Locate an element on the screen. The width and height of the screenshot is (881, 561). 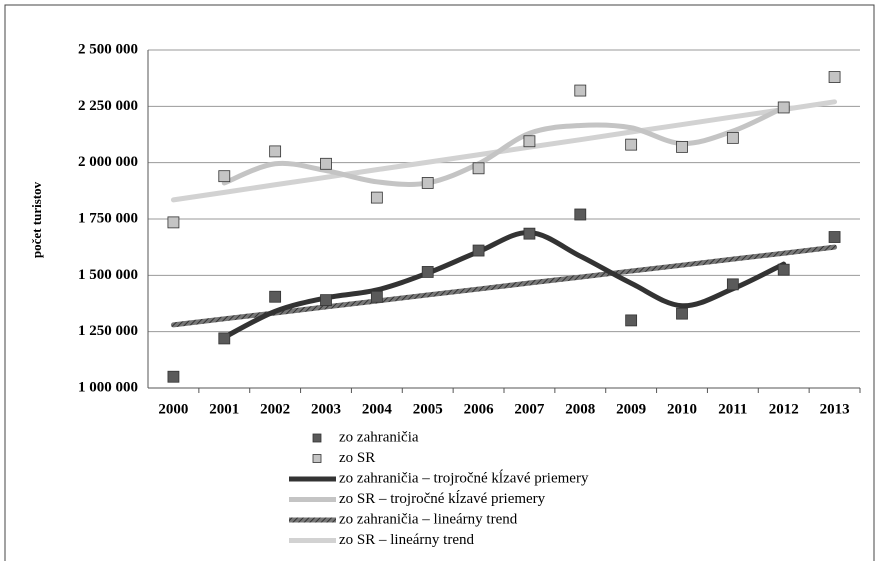
x-tick-label: 2007 is located at coordinates (529, 409).